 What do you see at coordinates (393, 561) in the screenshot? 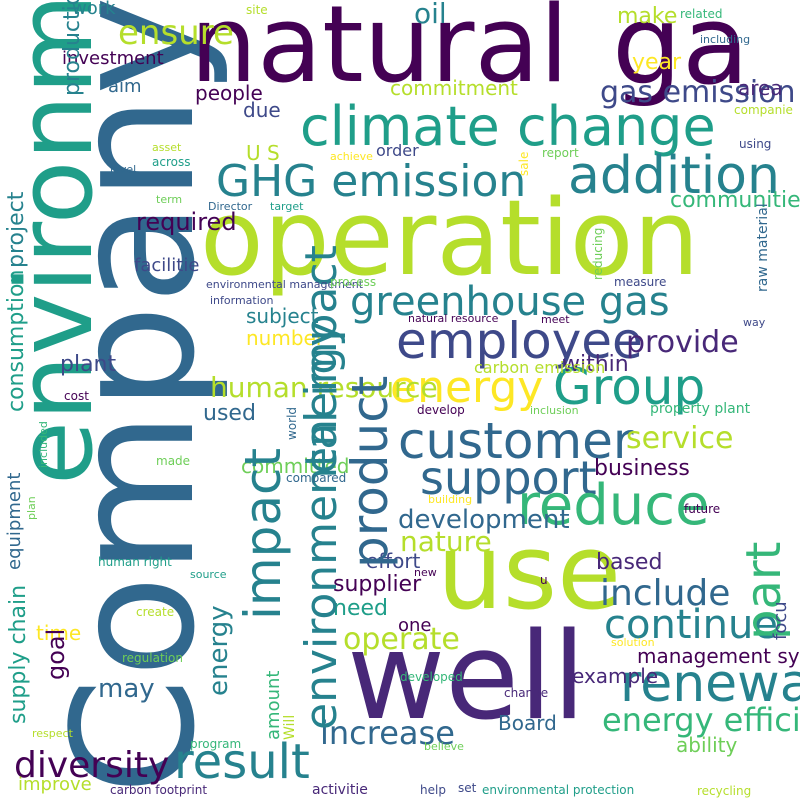
I see `word-focu: effort` at bounding box center [393, 561].